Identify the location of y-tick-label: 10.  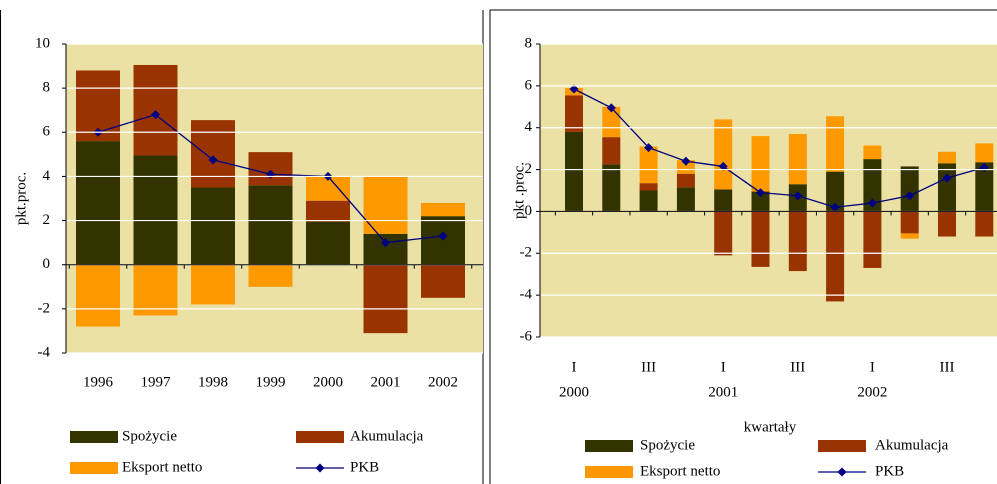
(42, 43).